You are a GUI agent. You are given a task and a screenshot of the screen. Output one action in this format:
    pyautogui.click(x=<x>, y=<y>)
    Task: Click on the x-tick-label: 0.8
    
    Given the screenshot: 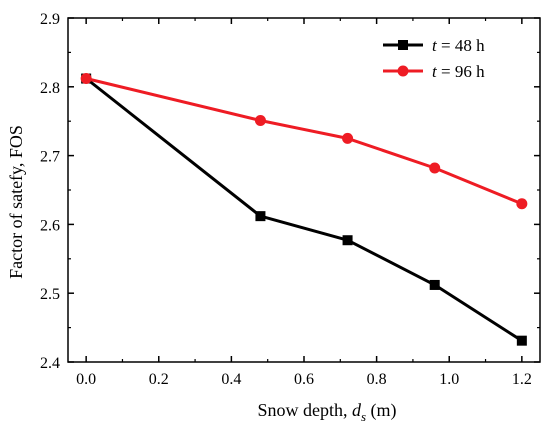 What is the action you would take?
    pyautogui.click(x=377, y=379)
    